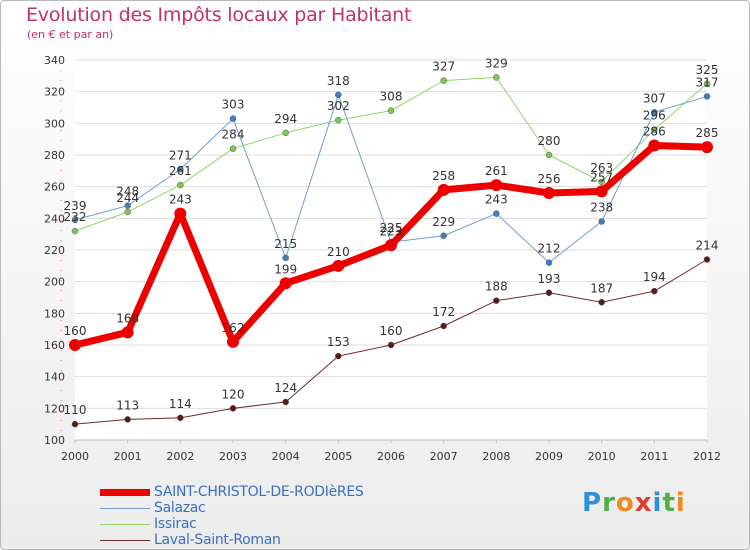 Image resolution: width=750 pixels, height=550 pixels. Describe the element at coordinates (285, 244) in the screenshot. I see `data-label: 215` at that location.